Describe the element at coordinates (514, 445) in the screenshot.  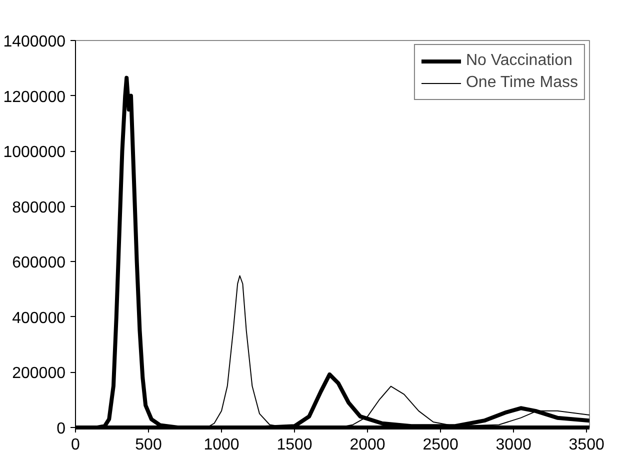
I see `x-tick-label: 3000` at that location.